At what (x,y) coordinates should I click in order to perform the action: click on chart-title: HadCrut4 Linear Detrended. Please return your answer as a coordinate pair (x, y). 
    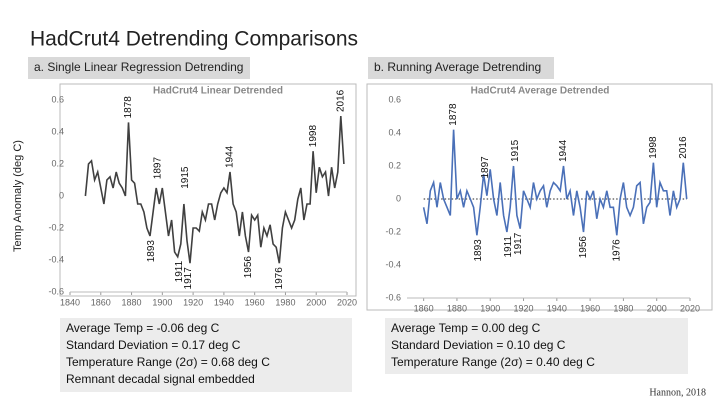
    Looking at the image, I should click on (218, 91).